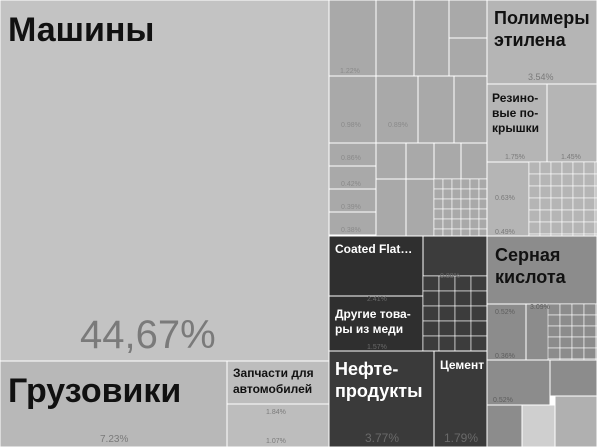  Describe the element at coordinates (515, 157) in the screenshot. I see `percent-tires: 1.75%` at that location.